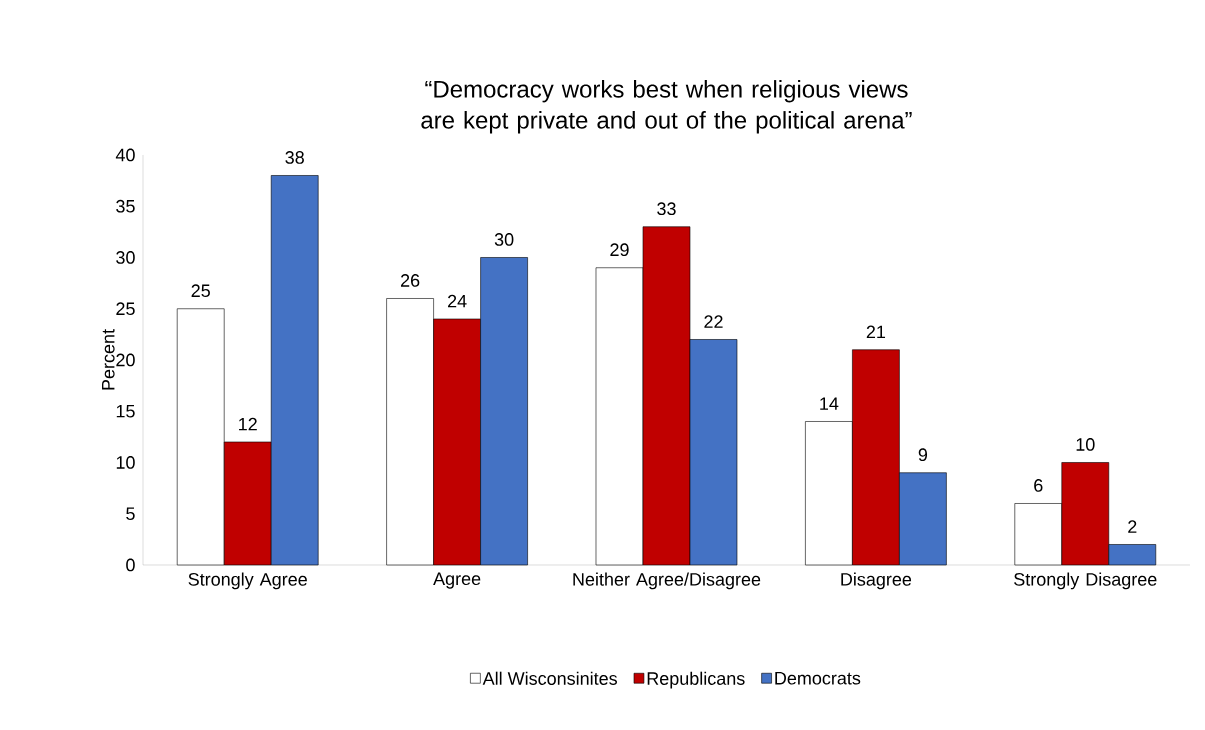 The image size is (1205, 730). Describe the element at coordinates (125, 155) in the screenshot. I see `y-tick-label: 40` at that location.